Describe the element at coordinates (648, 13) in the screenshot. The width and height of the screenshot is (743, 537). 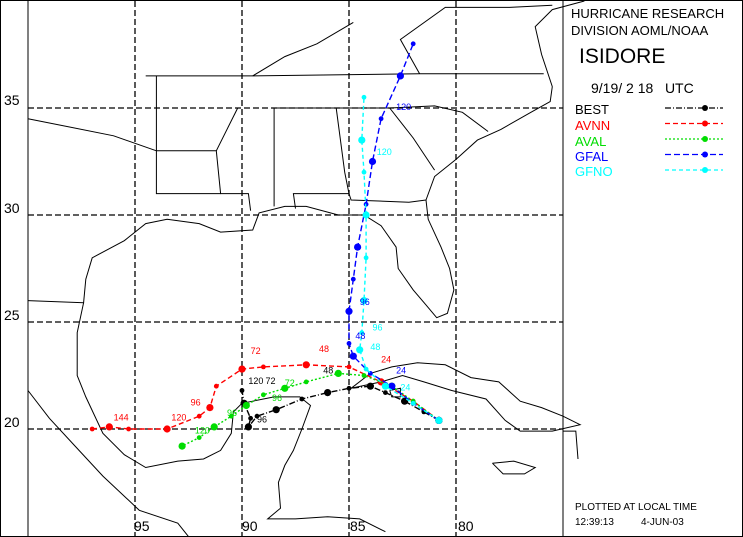
I see `org-line-1: HURRICANE RESEARCH` at that location.